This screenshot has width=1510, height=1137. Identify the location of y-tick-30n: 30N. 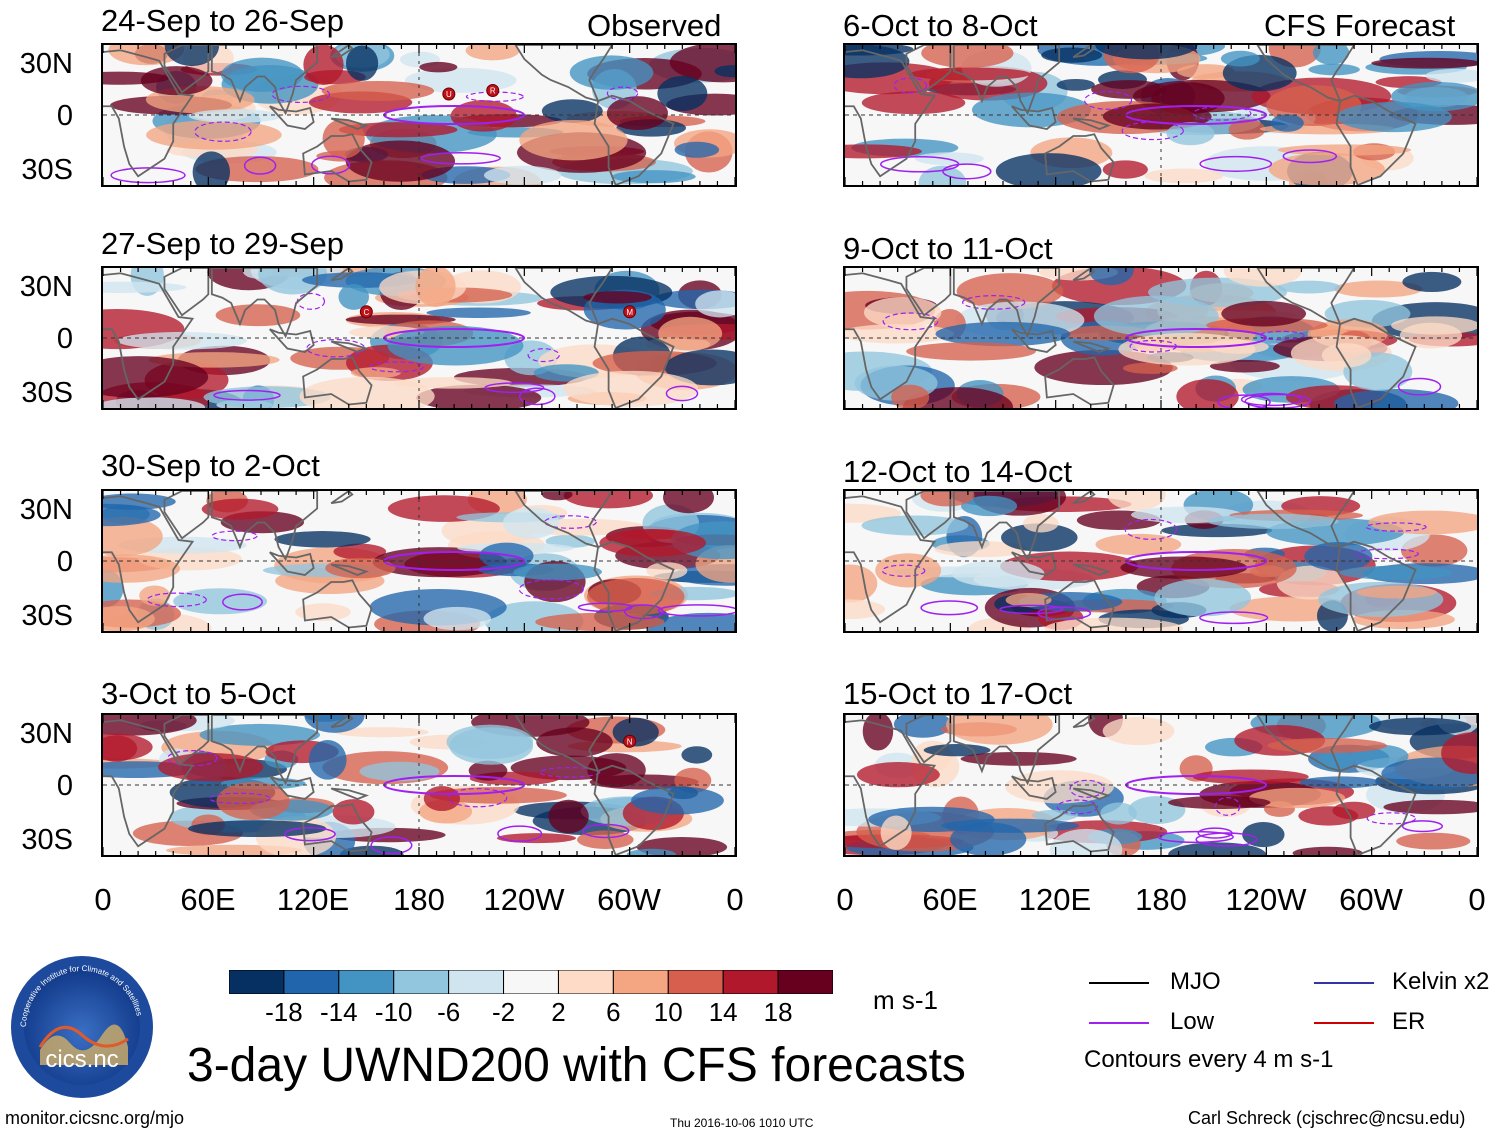
(46, 734).